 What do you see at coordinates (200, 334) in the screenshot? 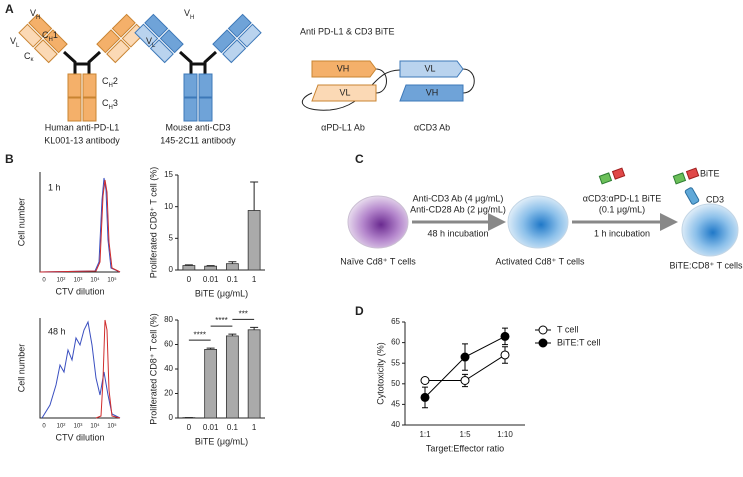
I see `significance-label: ****` at bounding box center [200, 334].